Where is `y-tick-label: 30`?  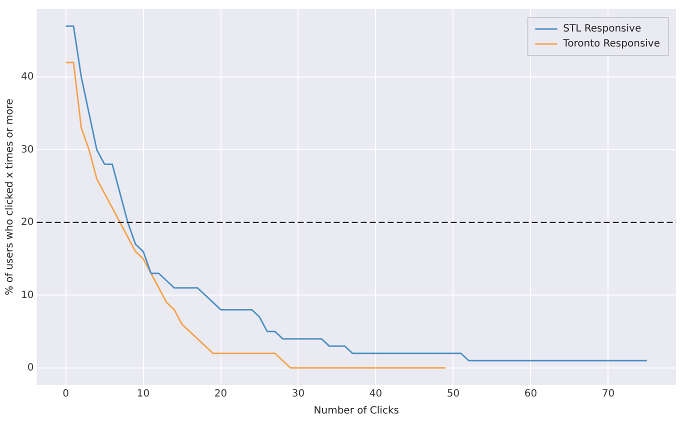
y-tick-label: 30 is located at coordinates (27, 150).